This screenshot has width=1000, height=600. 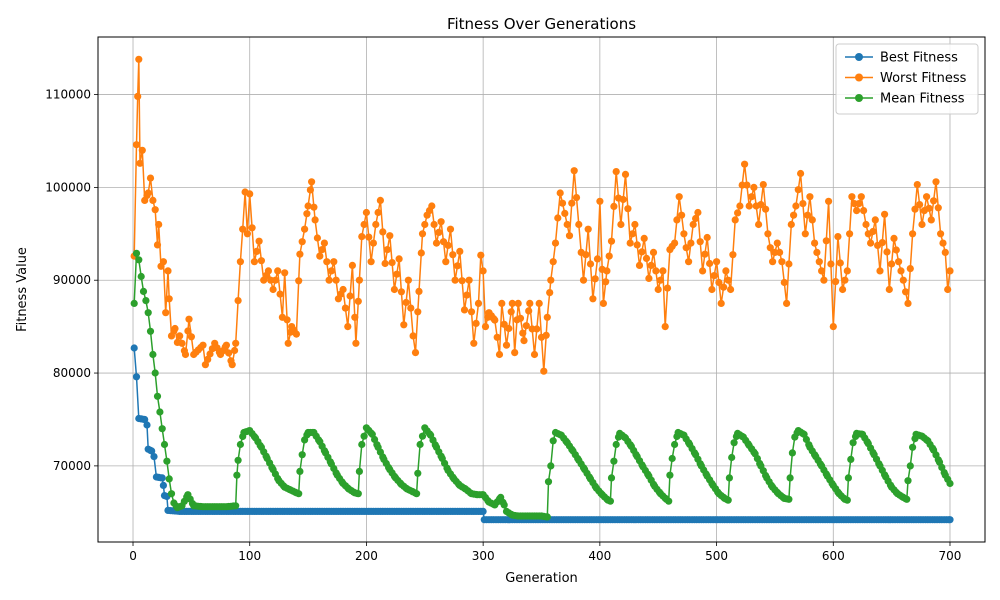 I want to click on legend-box, so click(x=907, y=79).